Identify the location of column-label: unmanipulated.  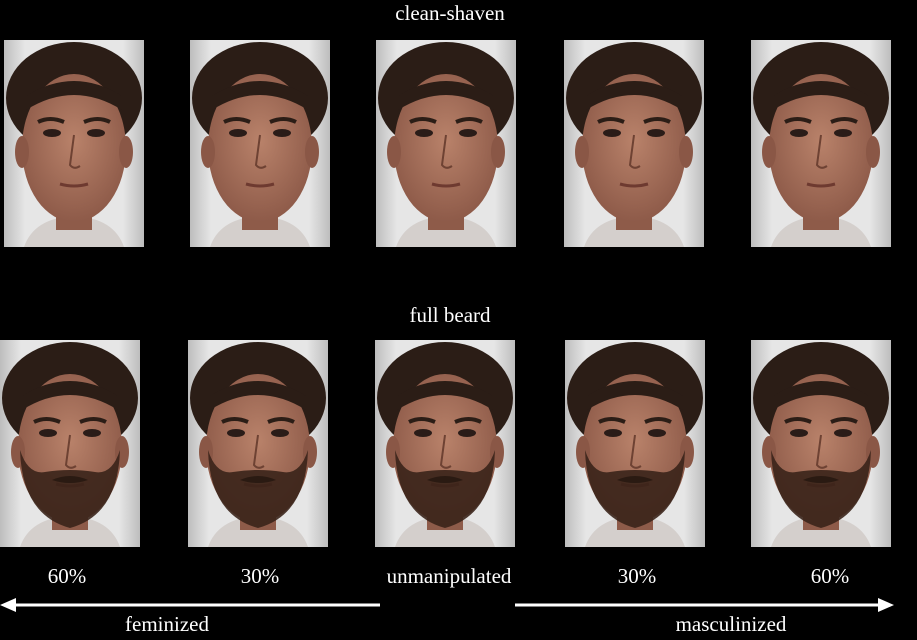
(449, 576).